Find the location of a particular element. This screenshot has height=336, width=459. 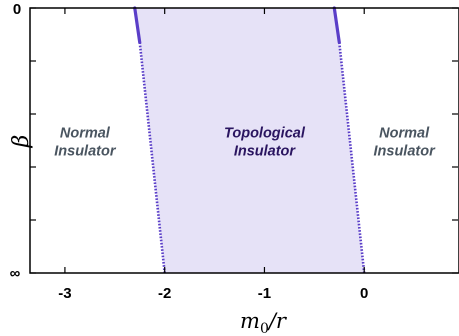

y-tick-label-bottom: ∞ is located at coordinates (15, 273).